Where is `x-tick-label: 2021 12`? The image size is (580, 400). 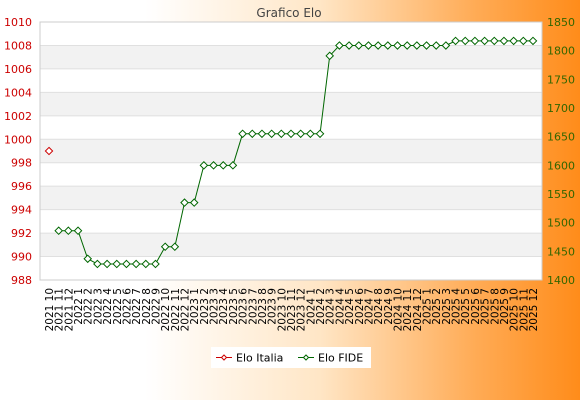 x-tick-label: 2021 12 is located at coordinates (69, 309).